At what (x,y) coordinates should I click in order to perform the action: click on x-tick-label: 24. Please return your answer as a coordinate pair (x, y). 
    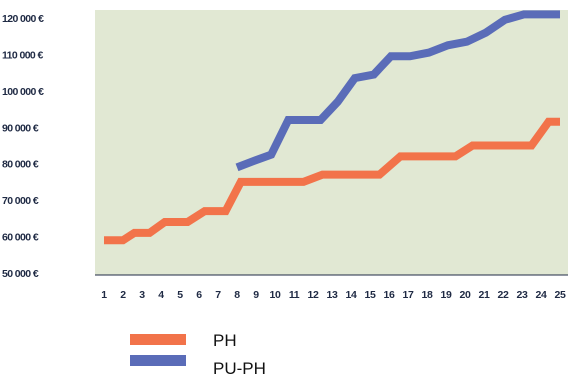
    Looking at the image, I should click on (541, 295).